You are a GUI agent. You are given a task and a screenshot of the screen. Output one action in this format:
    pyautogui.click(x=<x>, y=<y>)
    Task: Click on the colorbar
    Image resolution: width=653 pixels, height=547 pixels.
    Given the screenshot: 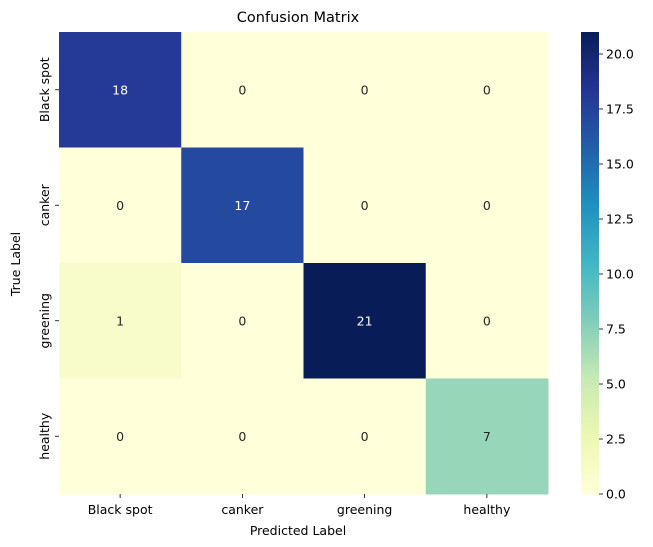 What is the action you would take?
    pyautogui.click(x=590, y=263)
    